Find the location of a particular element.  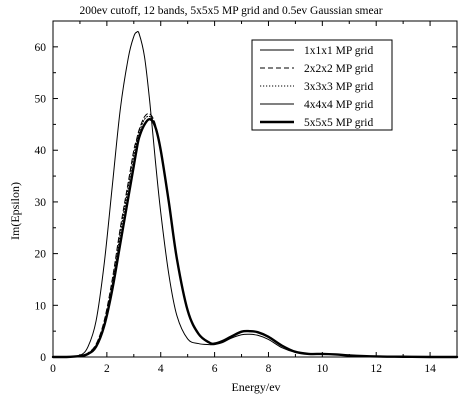

y-tick-label: 60 is located at coordinates (41, 48).